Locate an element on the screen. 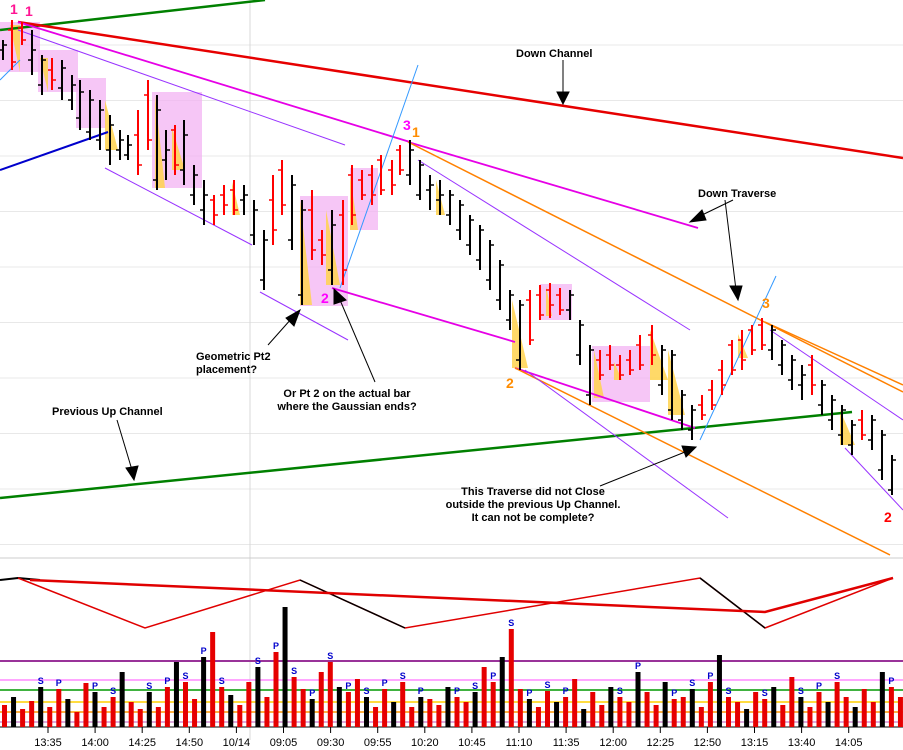 This screenshot has height=750, width=903. previous-up-channel-line is located at coordinates (426, 455).